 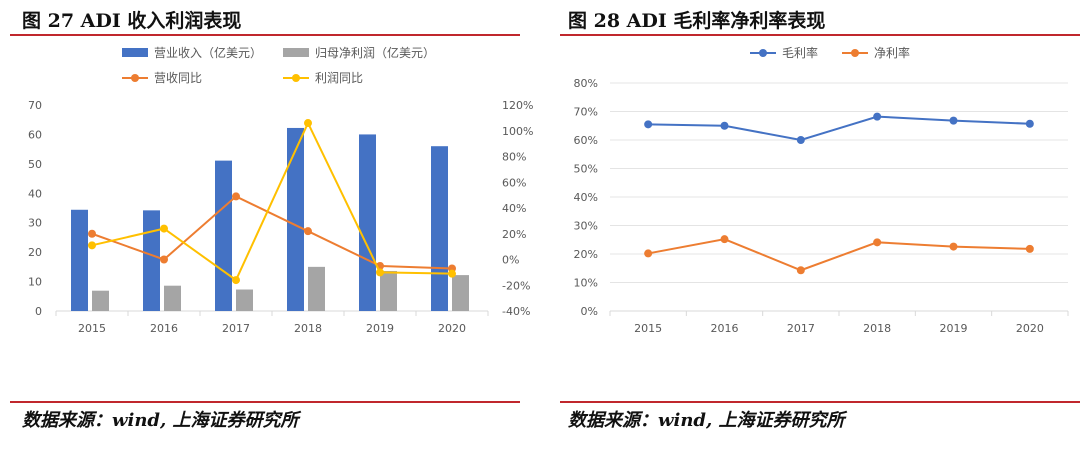 What do you see at coordinates (517, 131) in the screenshot?
I see `y-right-tick-label: 100%` at bounding box center [517, 131].